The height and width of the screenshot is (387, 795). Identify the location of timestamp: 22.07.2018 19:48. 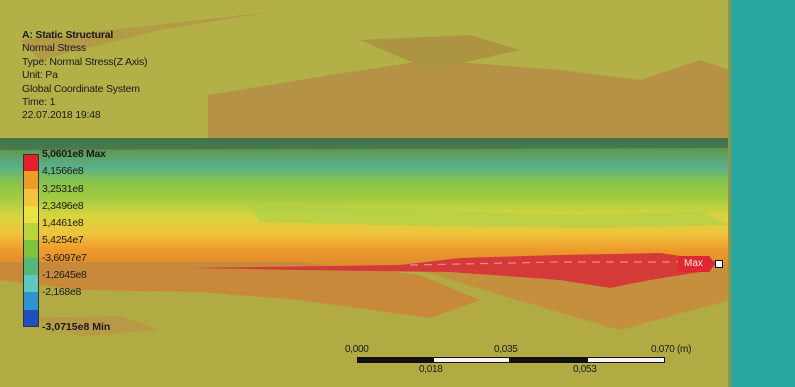
(61, 115).